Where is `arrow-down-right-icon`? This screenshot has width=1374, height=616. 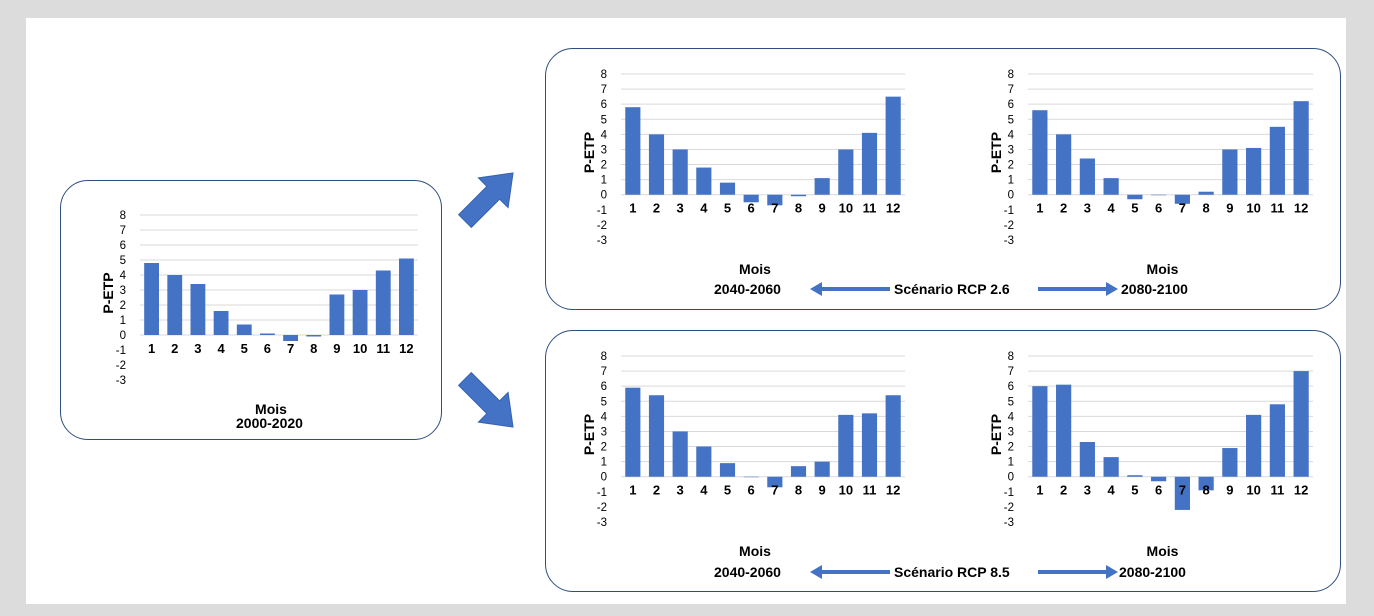
arrow-down-right-icon is located at coordinates (485, 399).